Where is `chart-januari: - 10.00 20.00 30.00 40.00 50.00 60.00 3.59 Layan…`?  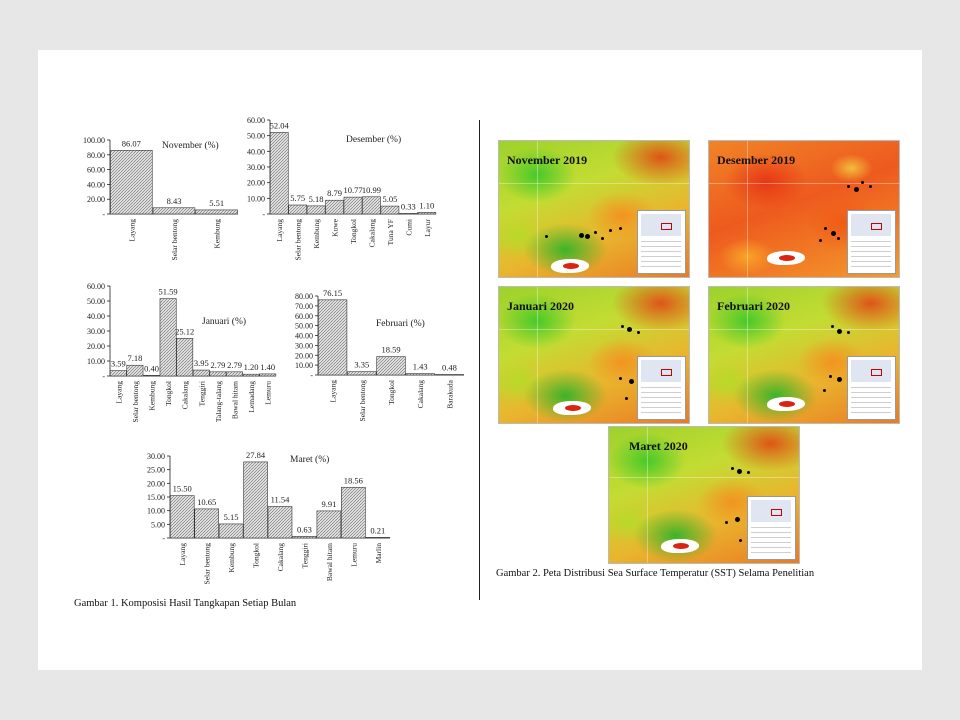 chart-januari: - 10.00 20.00 30.00 40.00 50.00 60.00 3.59 Layan… is located at coordinates (182, 352).